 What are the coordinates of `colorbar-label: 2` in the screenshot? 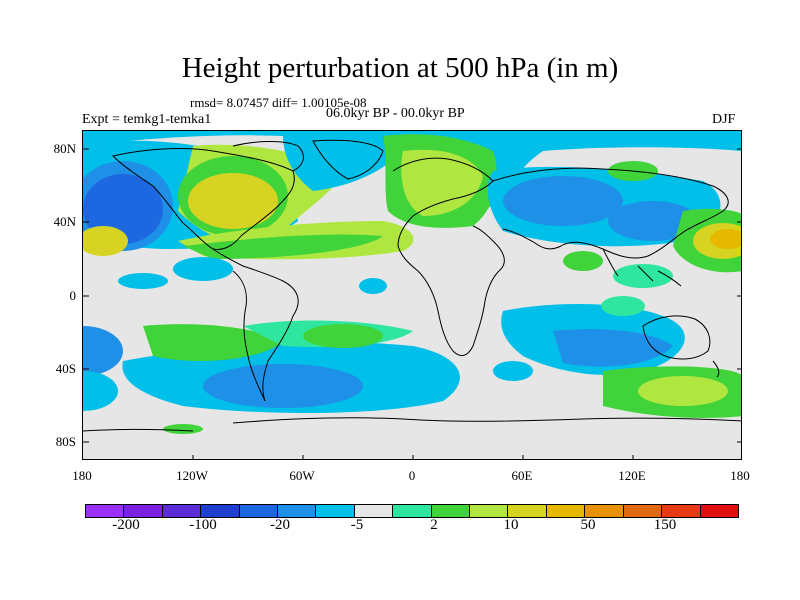 It's located at (434, 525).